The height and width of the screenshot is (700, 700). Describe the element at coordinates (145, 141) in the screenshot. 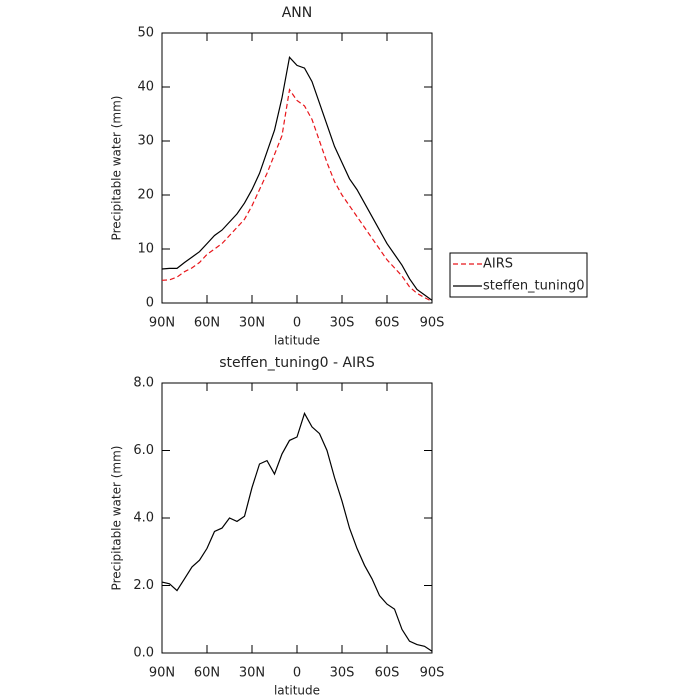

I see `y-tick-label: 30` at that location.